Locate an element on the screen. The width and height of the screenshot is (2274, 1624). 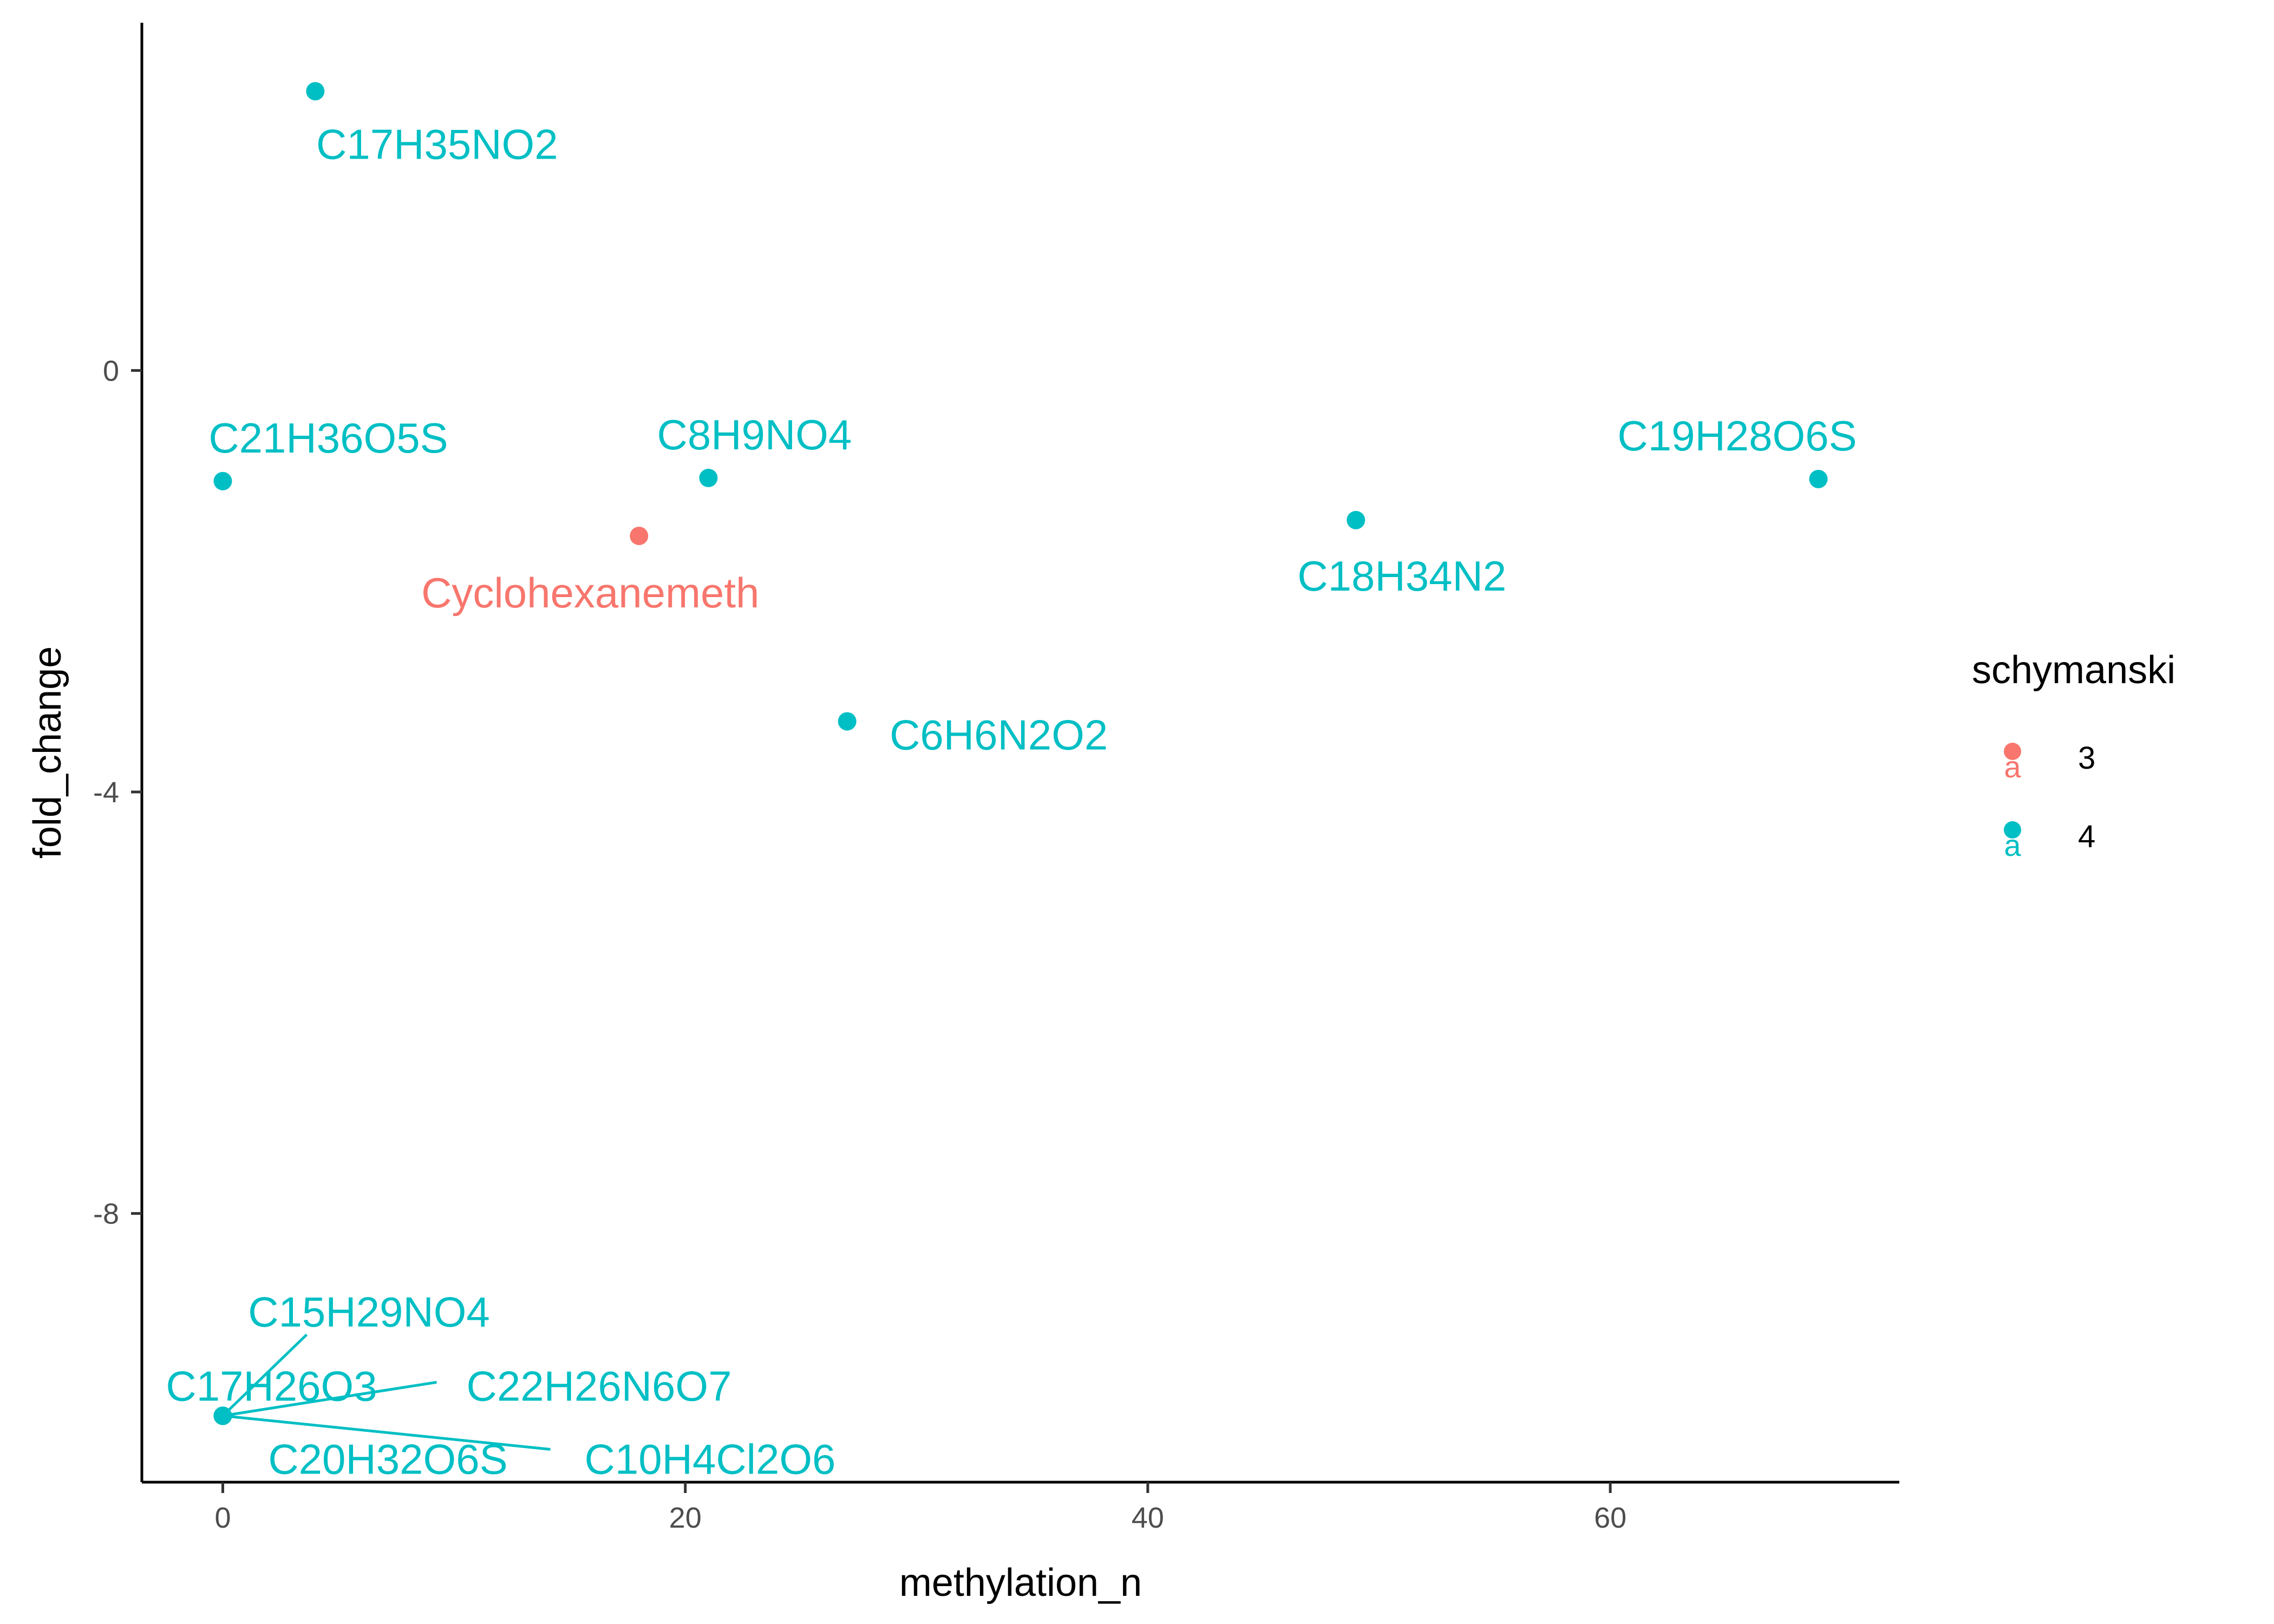
point-label-c20h32o6s: C20H32O6S is located at coordinates (388, 1459).